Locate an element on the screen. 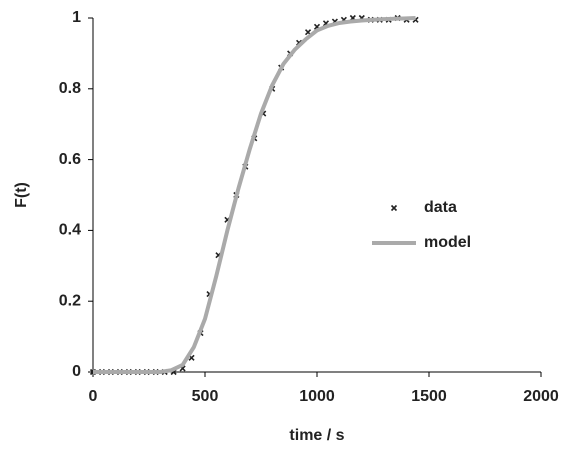 The height and width of the screenshot is (449, 567). x-tick-label: 1500 is located at coordinates (429, 396).